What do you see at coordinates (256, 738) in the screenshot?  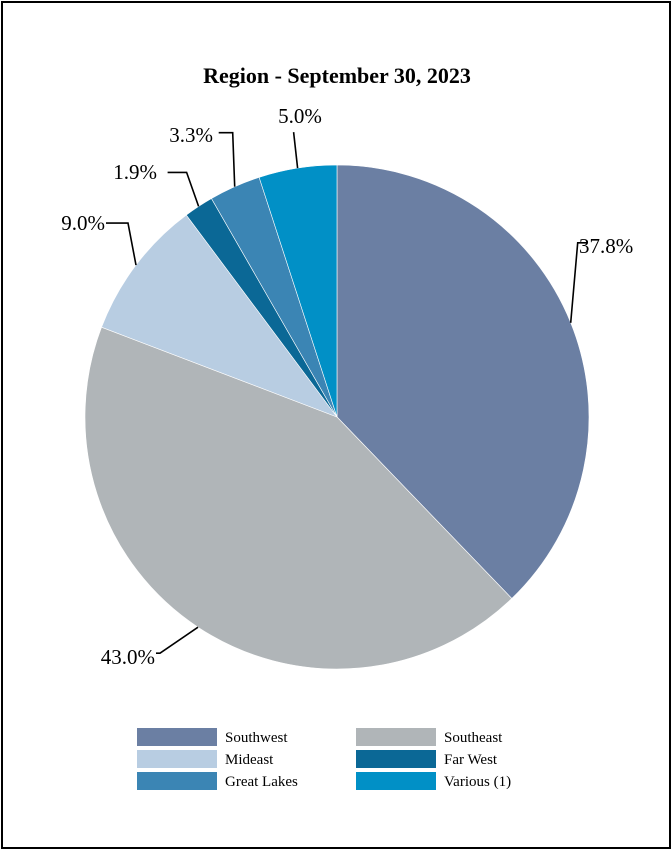 I see `legend-label-southwest: Southwest` at bounding box center [256, 738].